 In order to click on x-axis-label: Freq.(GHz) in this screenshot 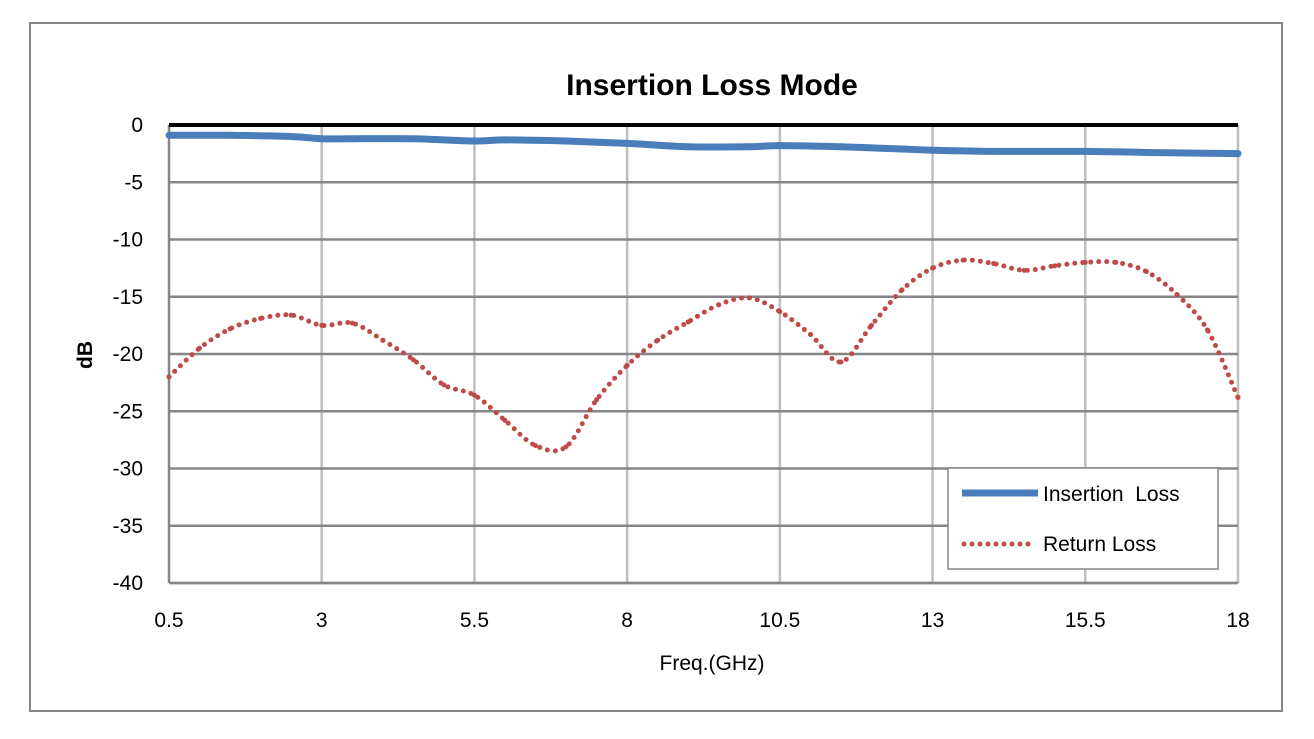, I will do `click(712, 663)`.